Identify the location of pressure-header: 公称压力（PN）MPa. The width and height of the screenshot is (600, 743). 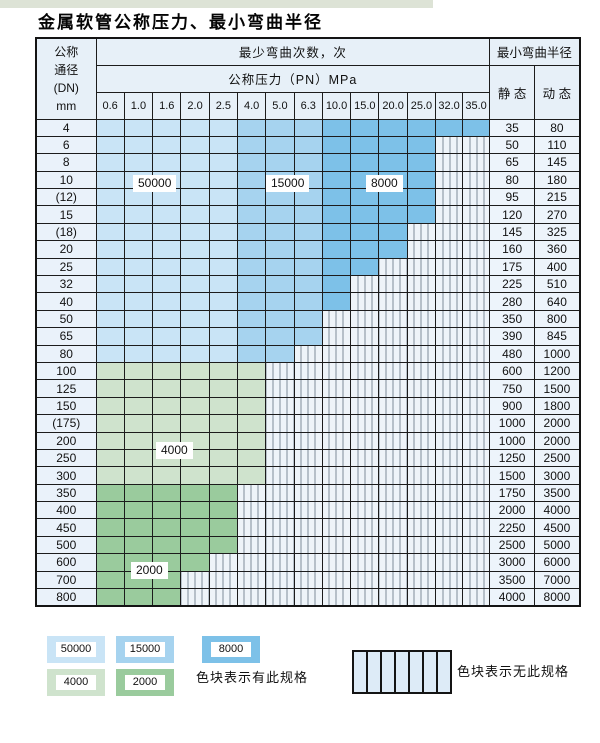
(293, 78).